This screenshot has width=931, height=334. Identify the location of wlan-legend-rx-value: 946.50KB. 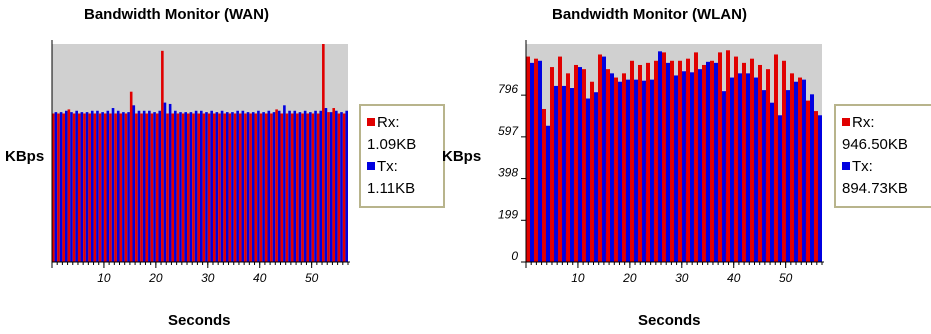
(875, 144).